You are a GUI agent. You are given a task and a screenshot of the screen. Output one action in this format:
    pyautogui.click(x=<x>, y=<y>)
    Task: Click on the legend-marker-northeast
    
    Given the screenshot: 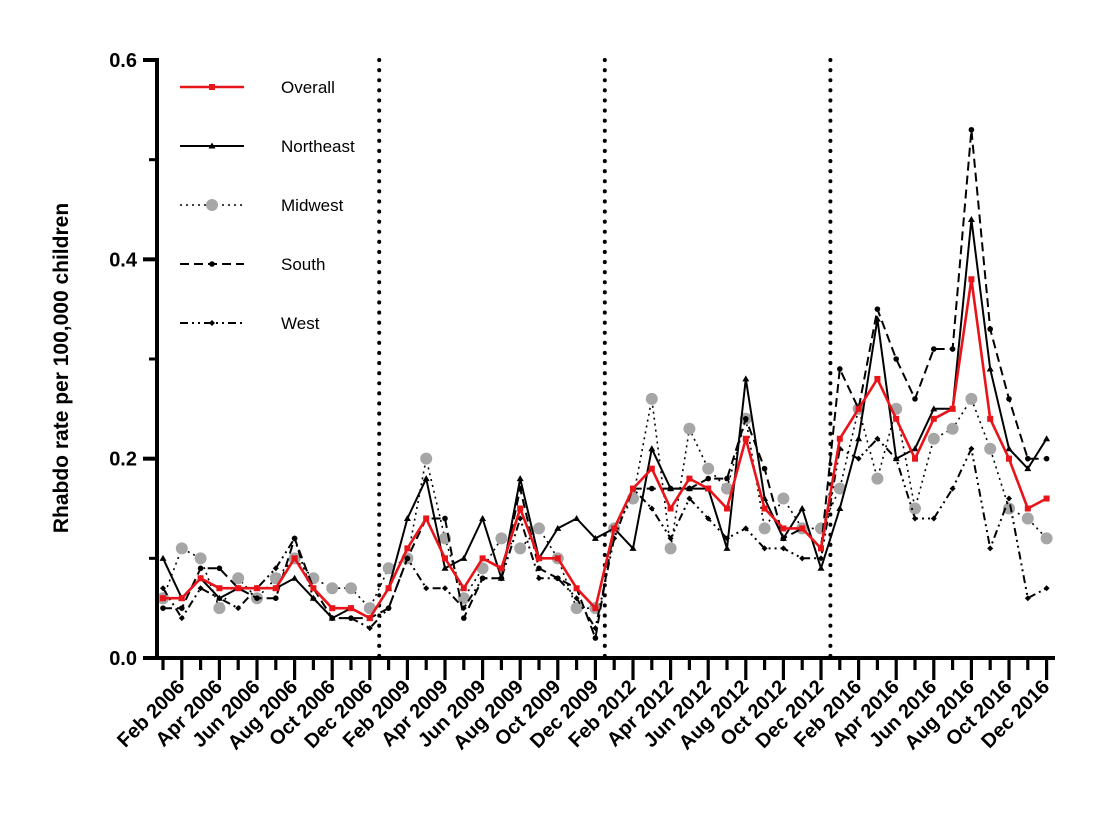 What is the action you would take?
    pyautogui.click(x=212, y=145)
    